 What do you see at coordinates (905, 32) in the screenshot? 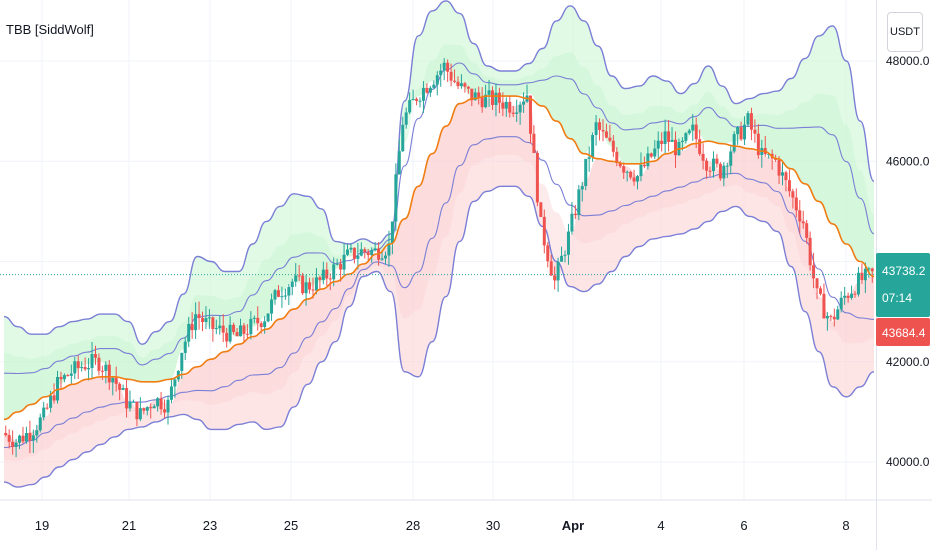
I see `currency-button: USDT` at bounding box center [905, 32].